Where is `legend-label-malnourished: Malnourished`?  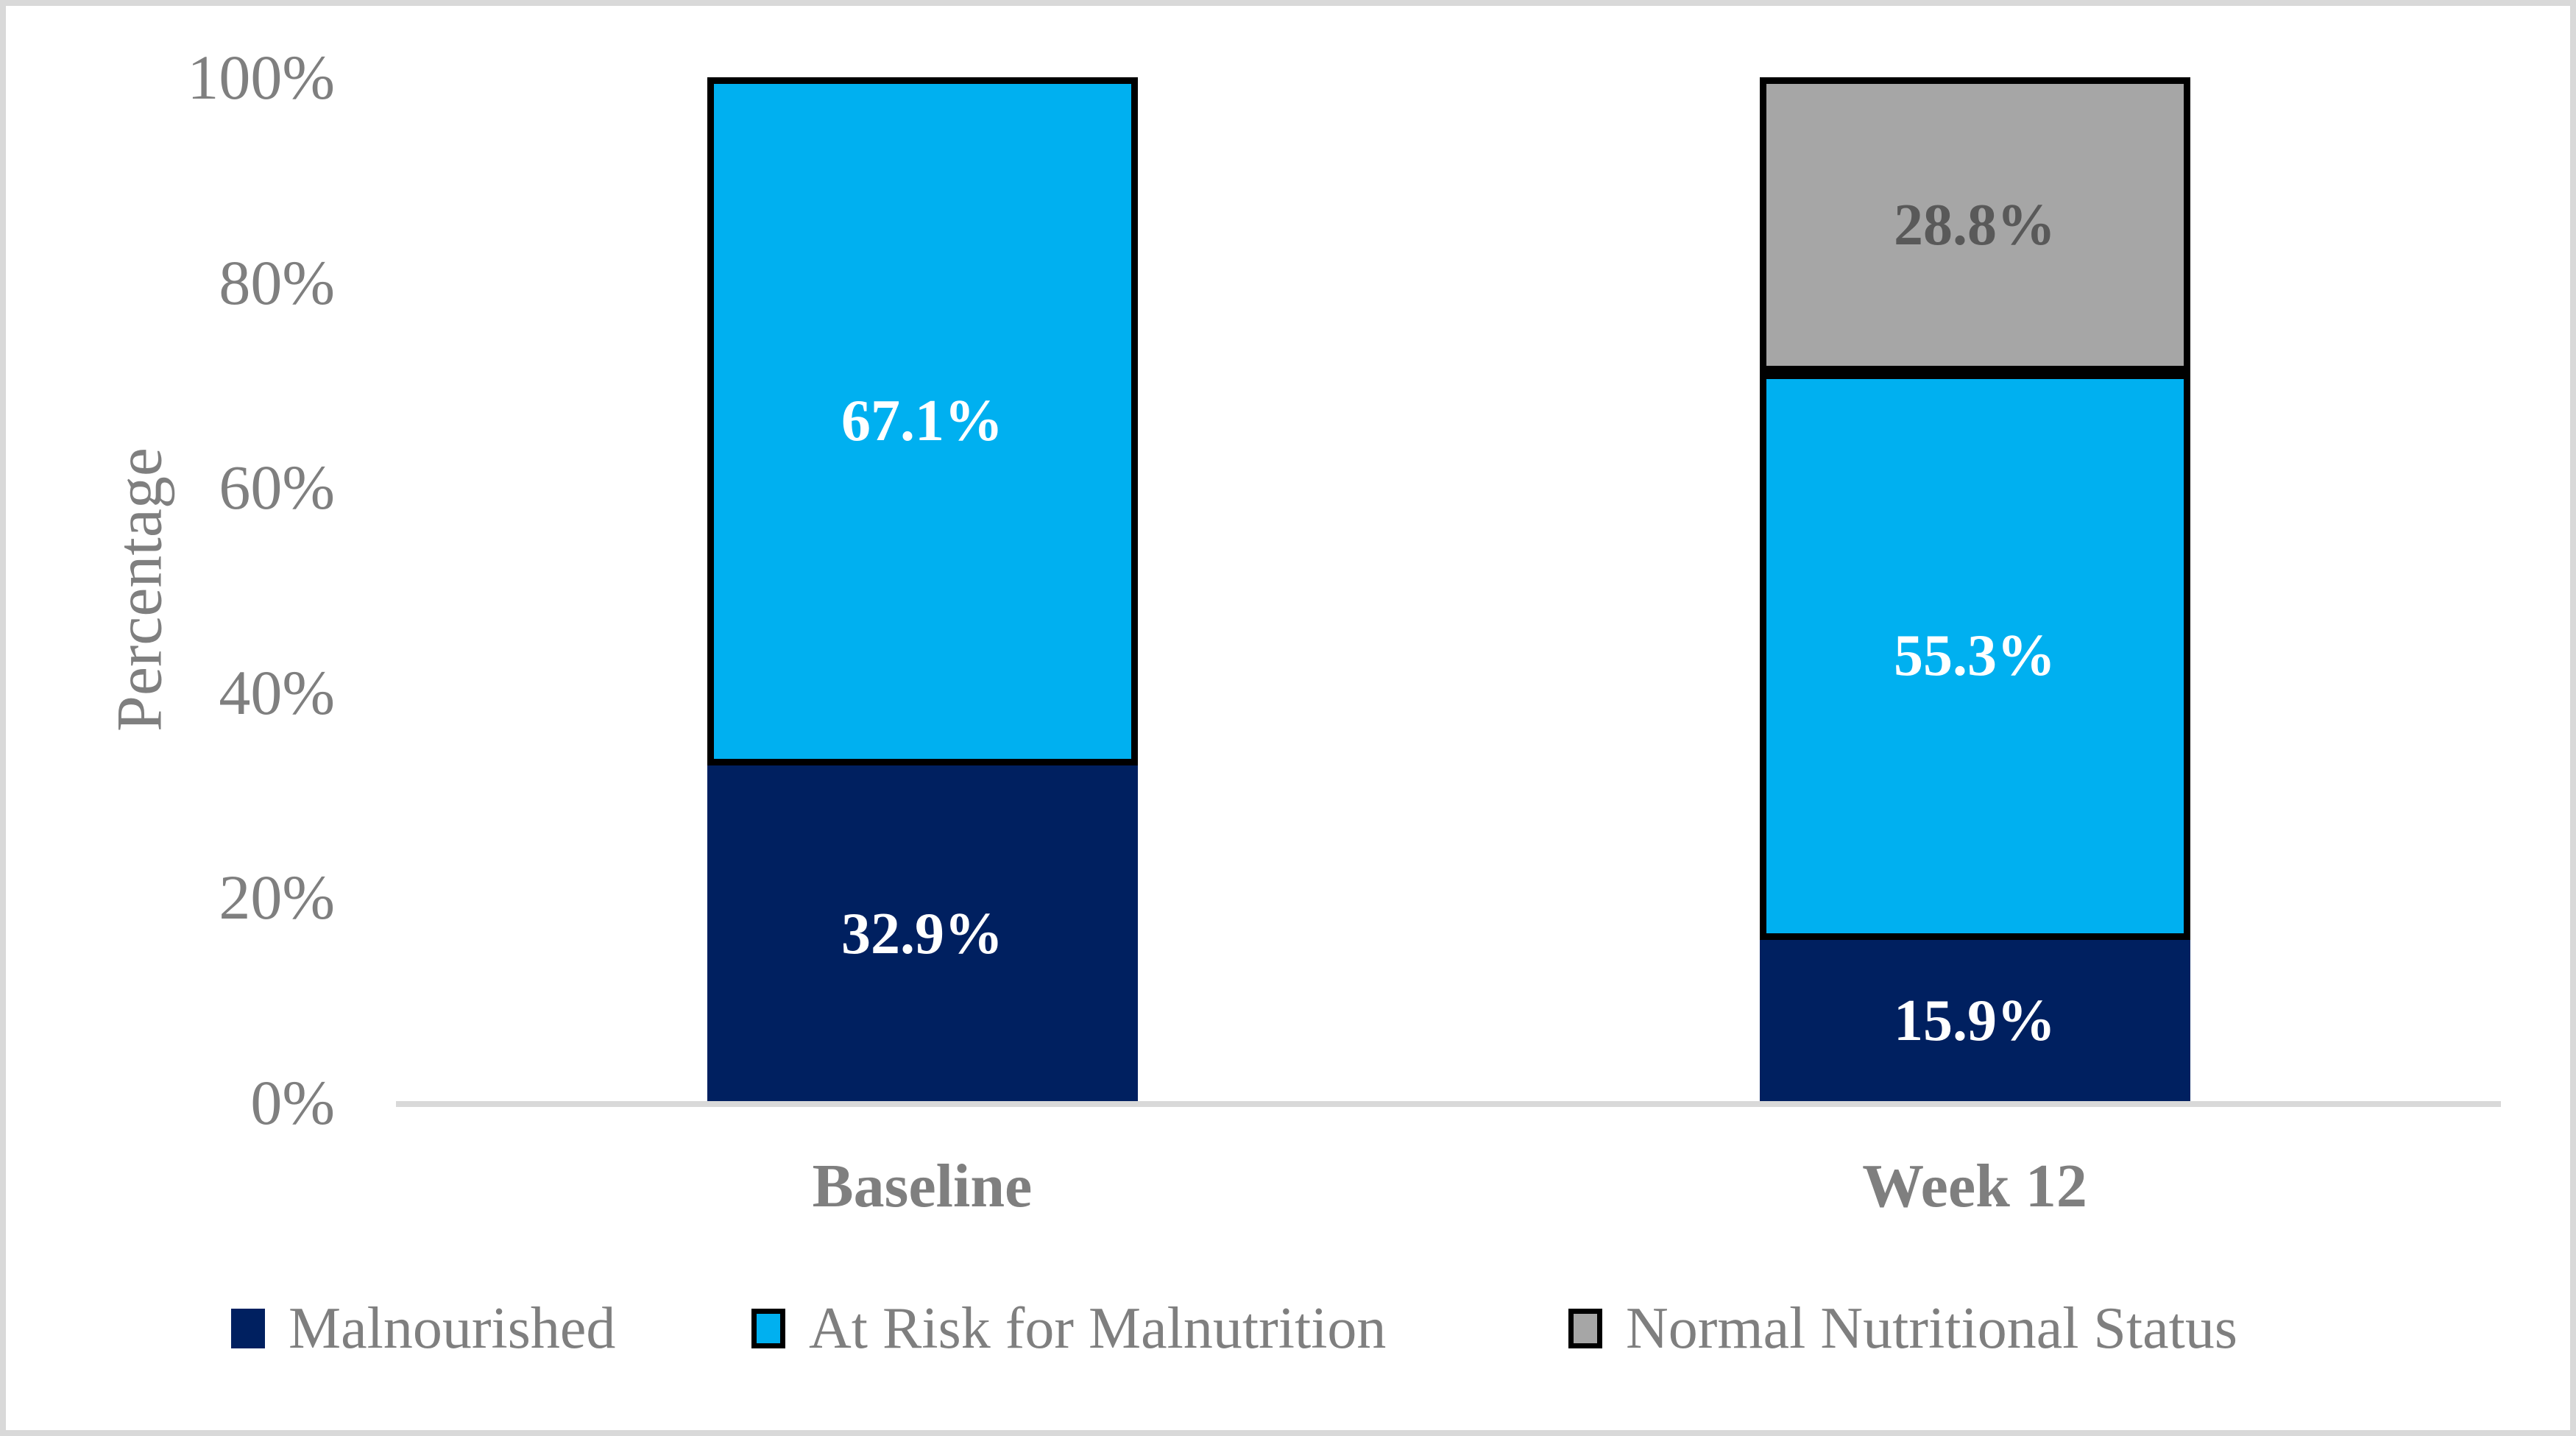 legend-label-malnourished: Malnourished is located at coordinates (452, 1328).